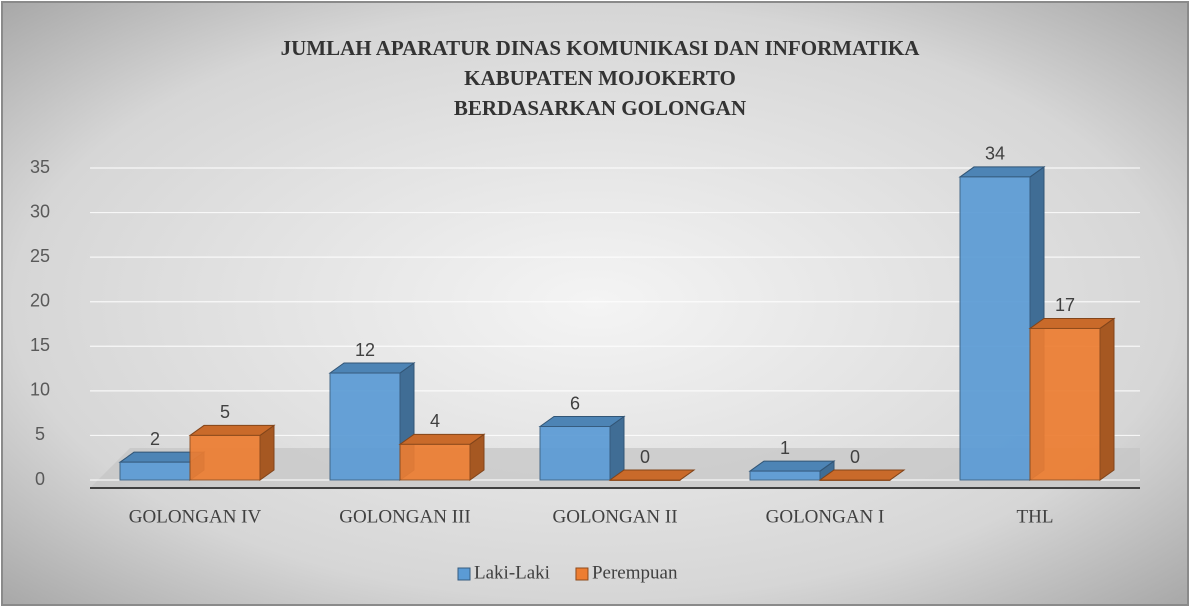 This screenshot has width=1191, height=608. I want to click on x-tick-label: GOLONGAN II, so click(614, 516).